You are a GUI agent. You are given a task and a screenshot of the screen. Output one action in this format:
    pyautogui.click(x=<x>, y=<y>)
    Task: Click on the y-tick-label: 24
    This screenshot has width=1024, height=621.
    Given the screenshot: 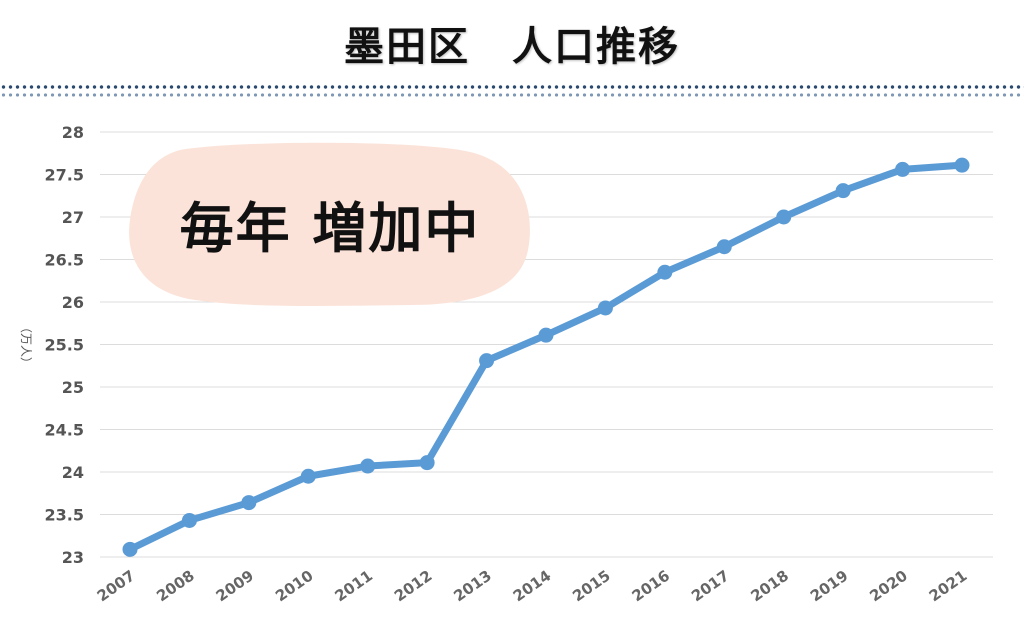 What is the action you would take?
    pyautogui.click(x=73, y=472)
    